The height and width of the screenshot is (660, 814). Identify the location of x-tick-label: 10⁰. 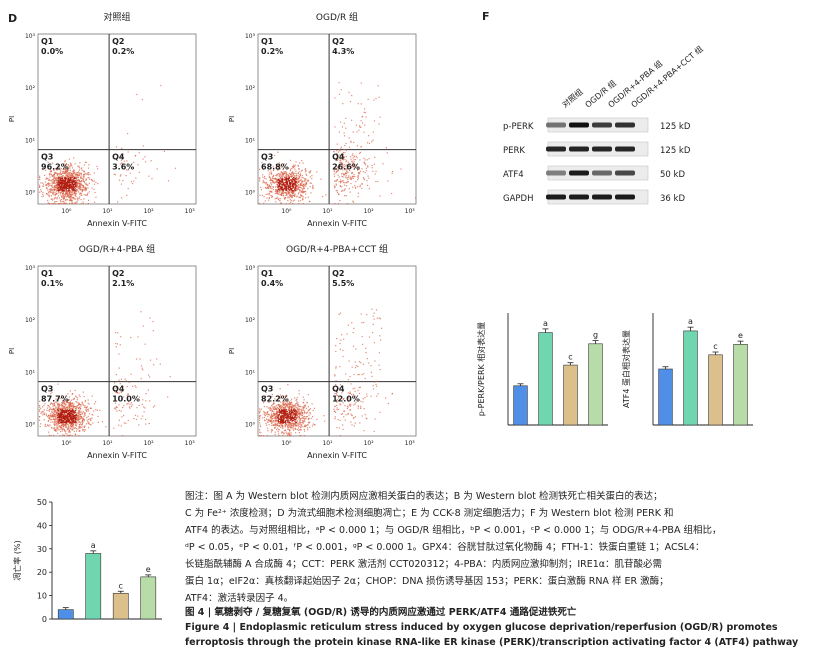
(66, 211).